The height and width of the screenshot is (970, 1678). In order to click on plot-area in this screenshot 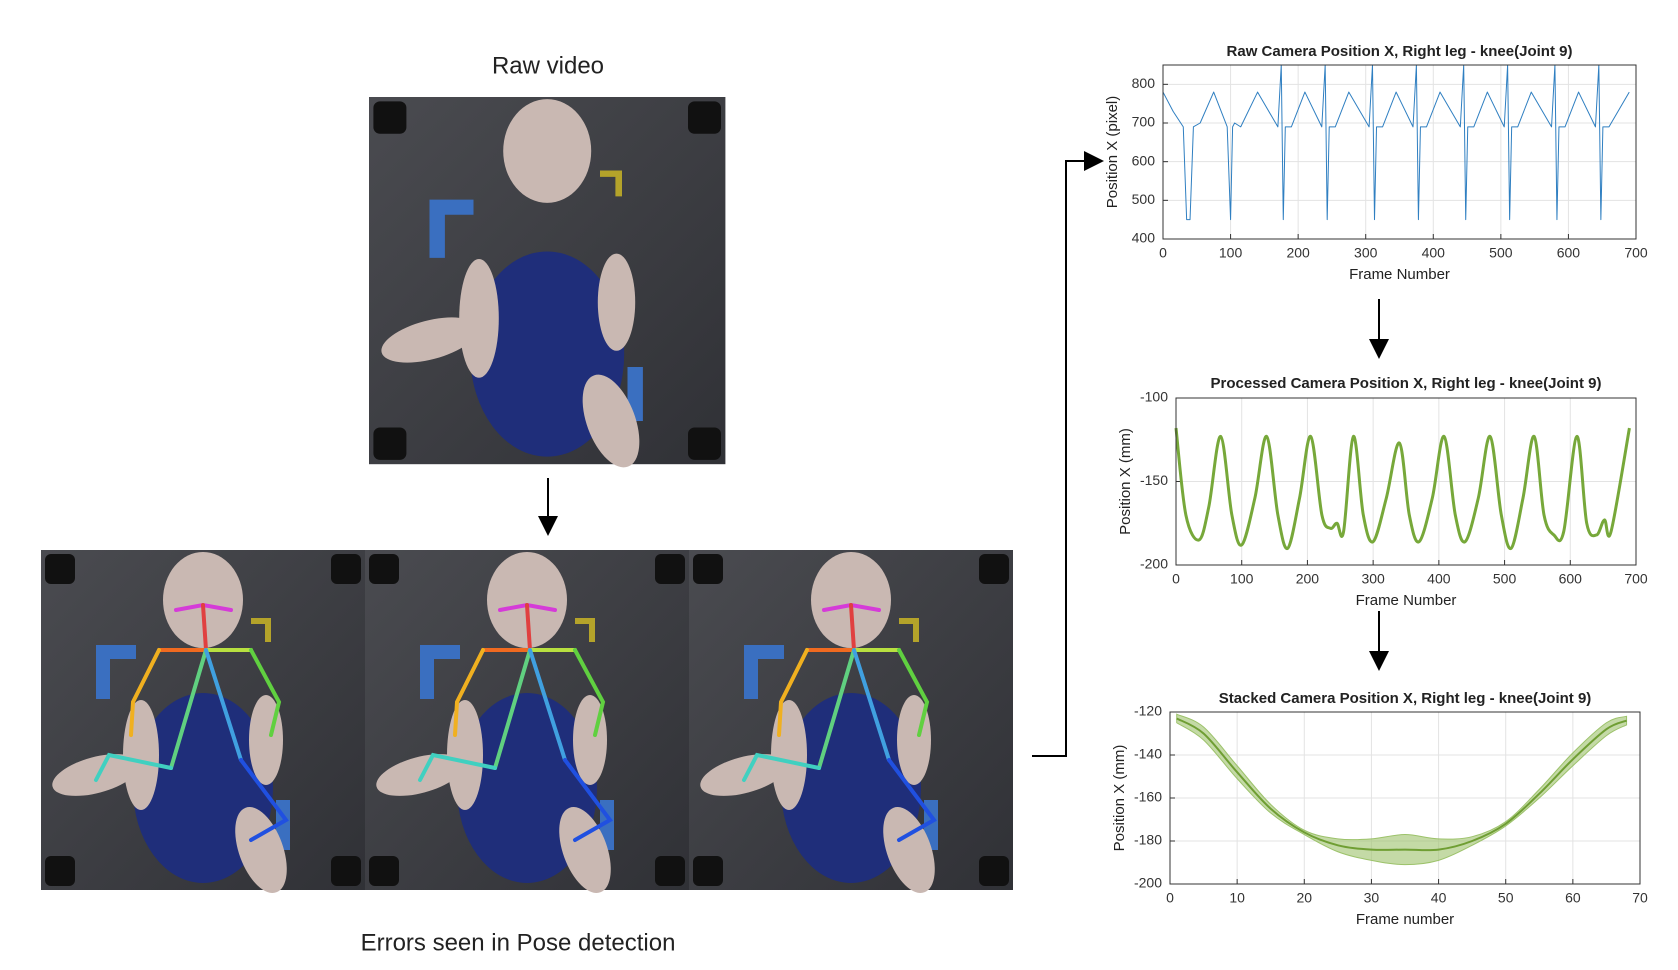, I will do `click(1399, 152)`.